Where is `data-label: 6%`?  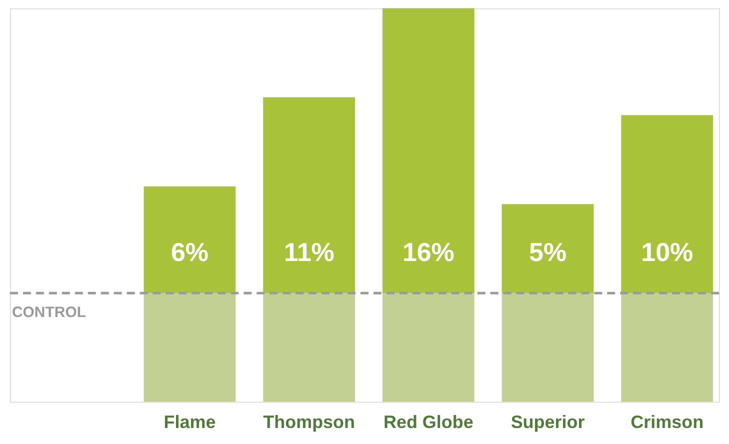 data-label: 6% is located at coordinates (189, 252).